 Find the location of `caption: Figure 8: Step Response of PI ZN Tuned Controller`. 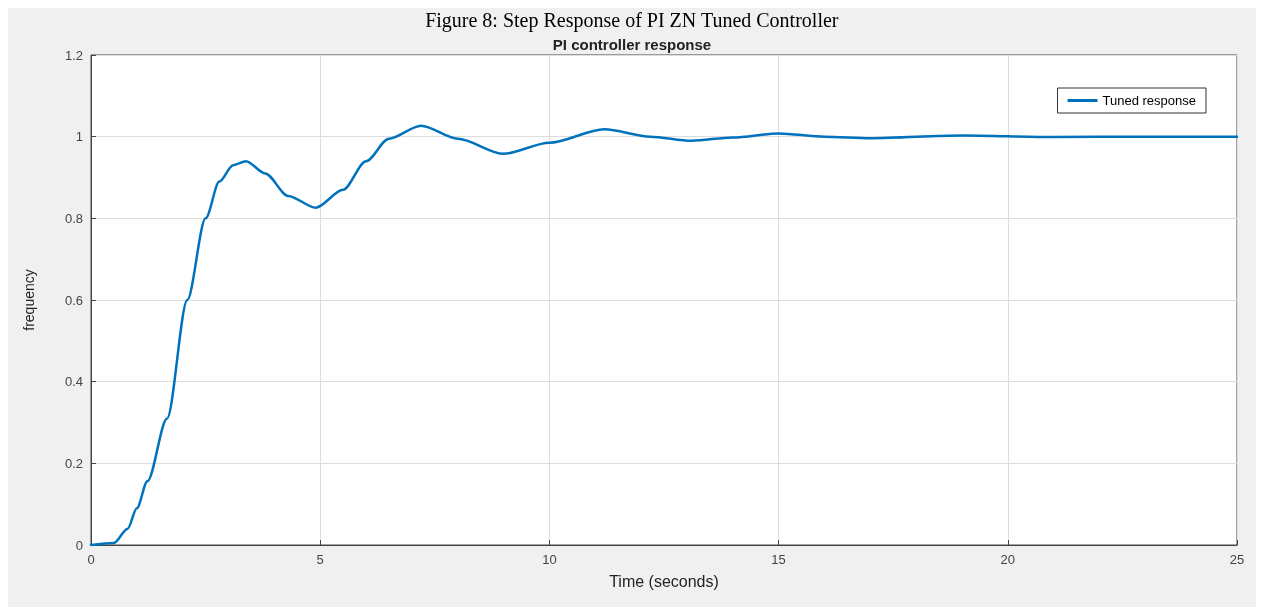

caption: Figure 8: Step Response of PI ZN Tuned Controller is located at coordinates (632, 20).